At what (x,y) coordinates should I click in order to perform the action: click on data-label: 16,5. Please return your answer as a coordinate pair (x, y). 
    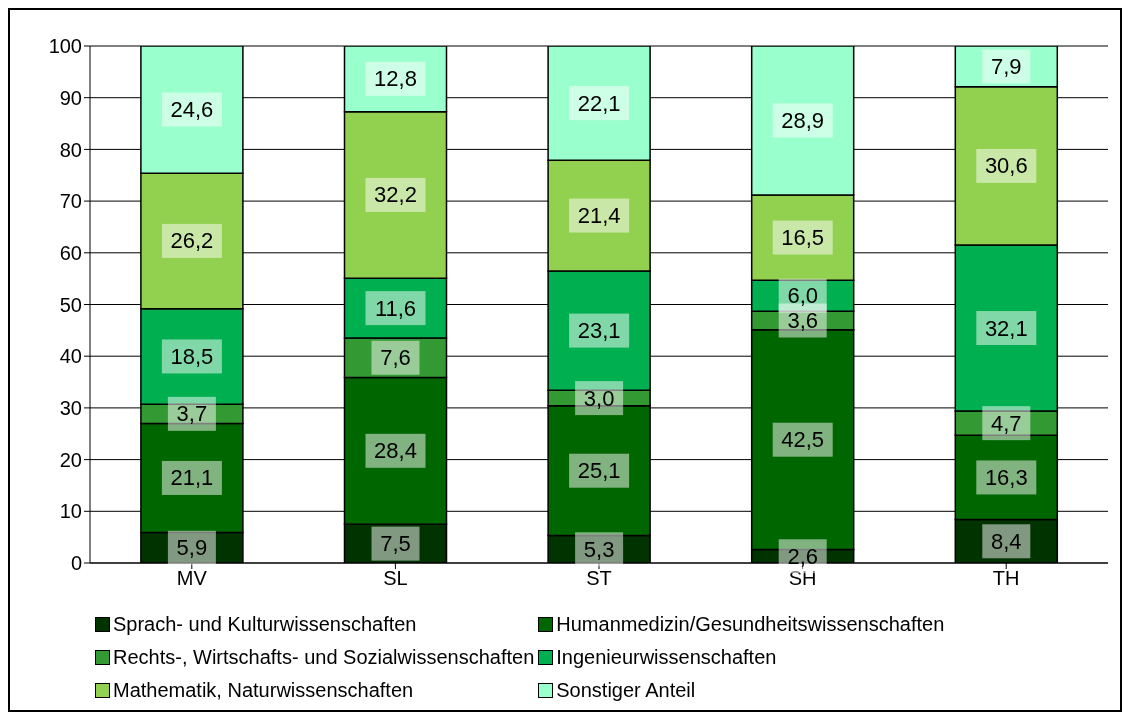
    Looking at the image, I should click on (803, 238).